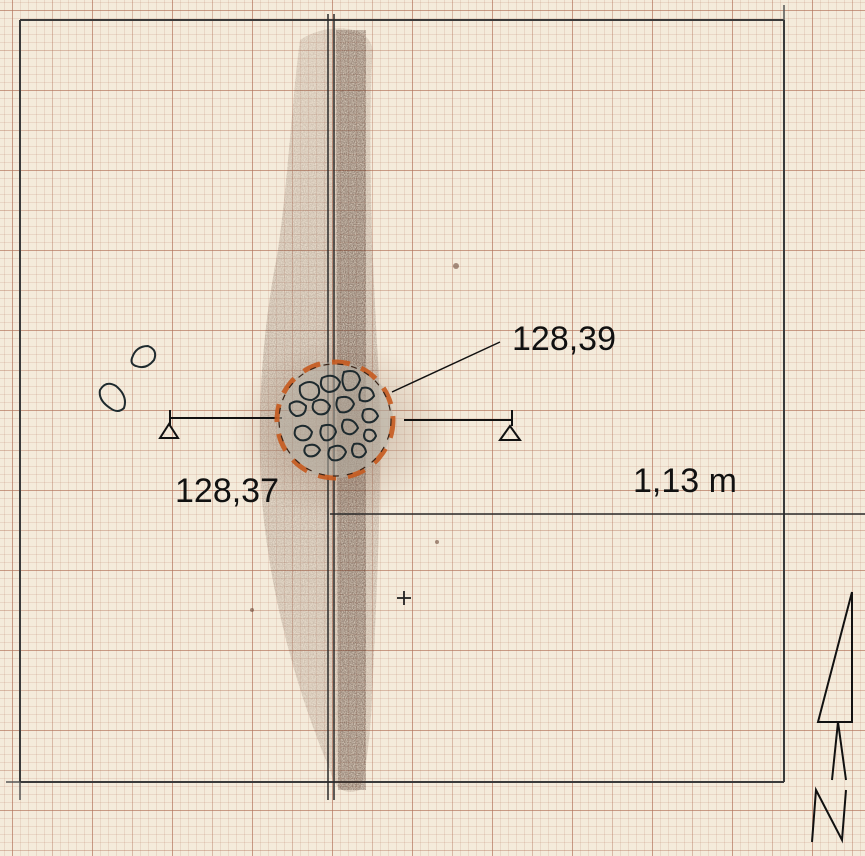 This screenshot has width=865, height=856. What do you see at coordinates (227, 491) in the screenshot?
I see `elevation-label-left: 128,37` at bounding box center [227, 491].